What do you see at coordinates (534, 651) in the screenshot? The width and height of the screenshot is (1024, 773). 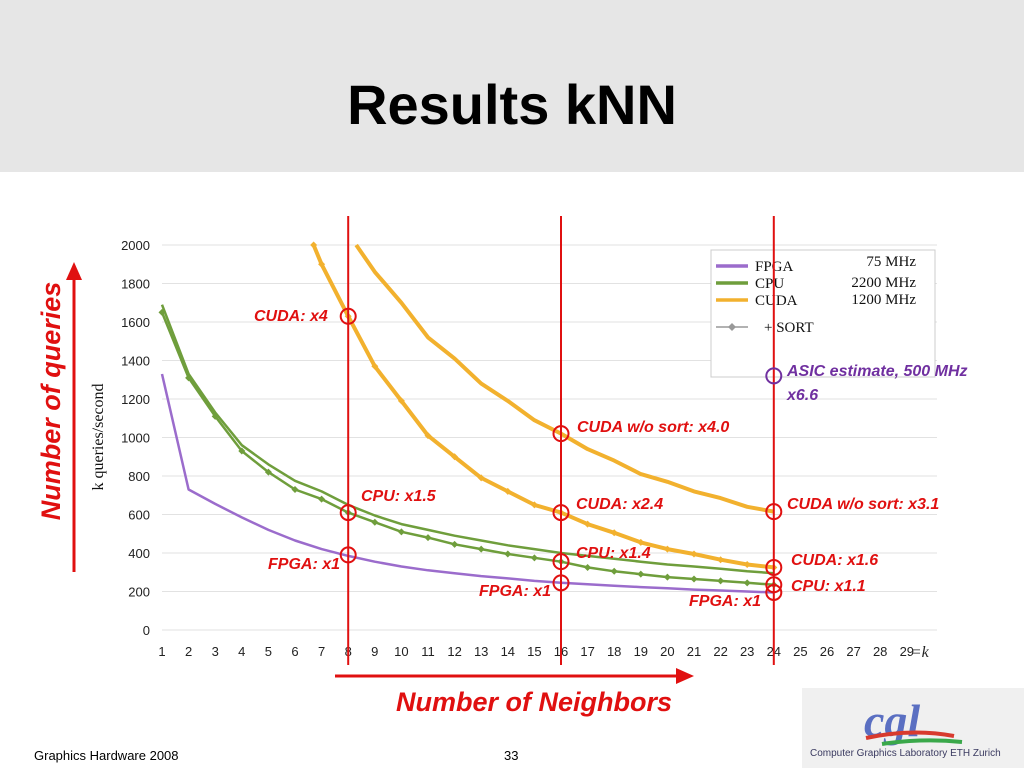 I see `x-tick-label: 15` at bounding box center [534, 651].